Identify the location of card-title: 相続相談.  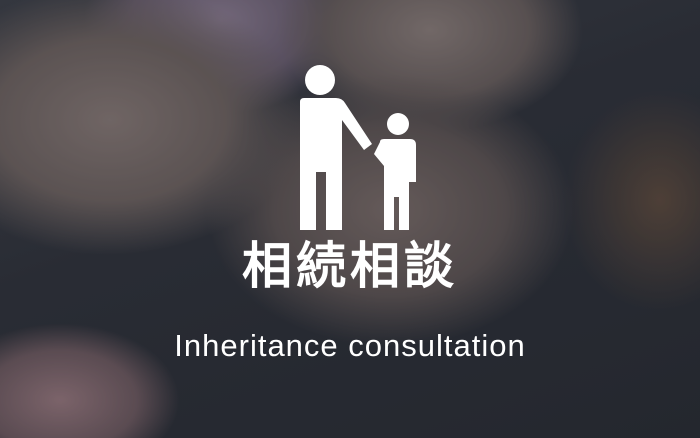
(350, 266).